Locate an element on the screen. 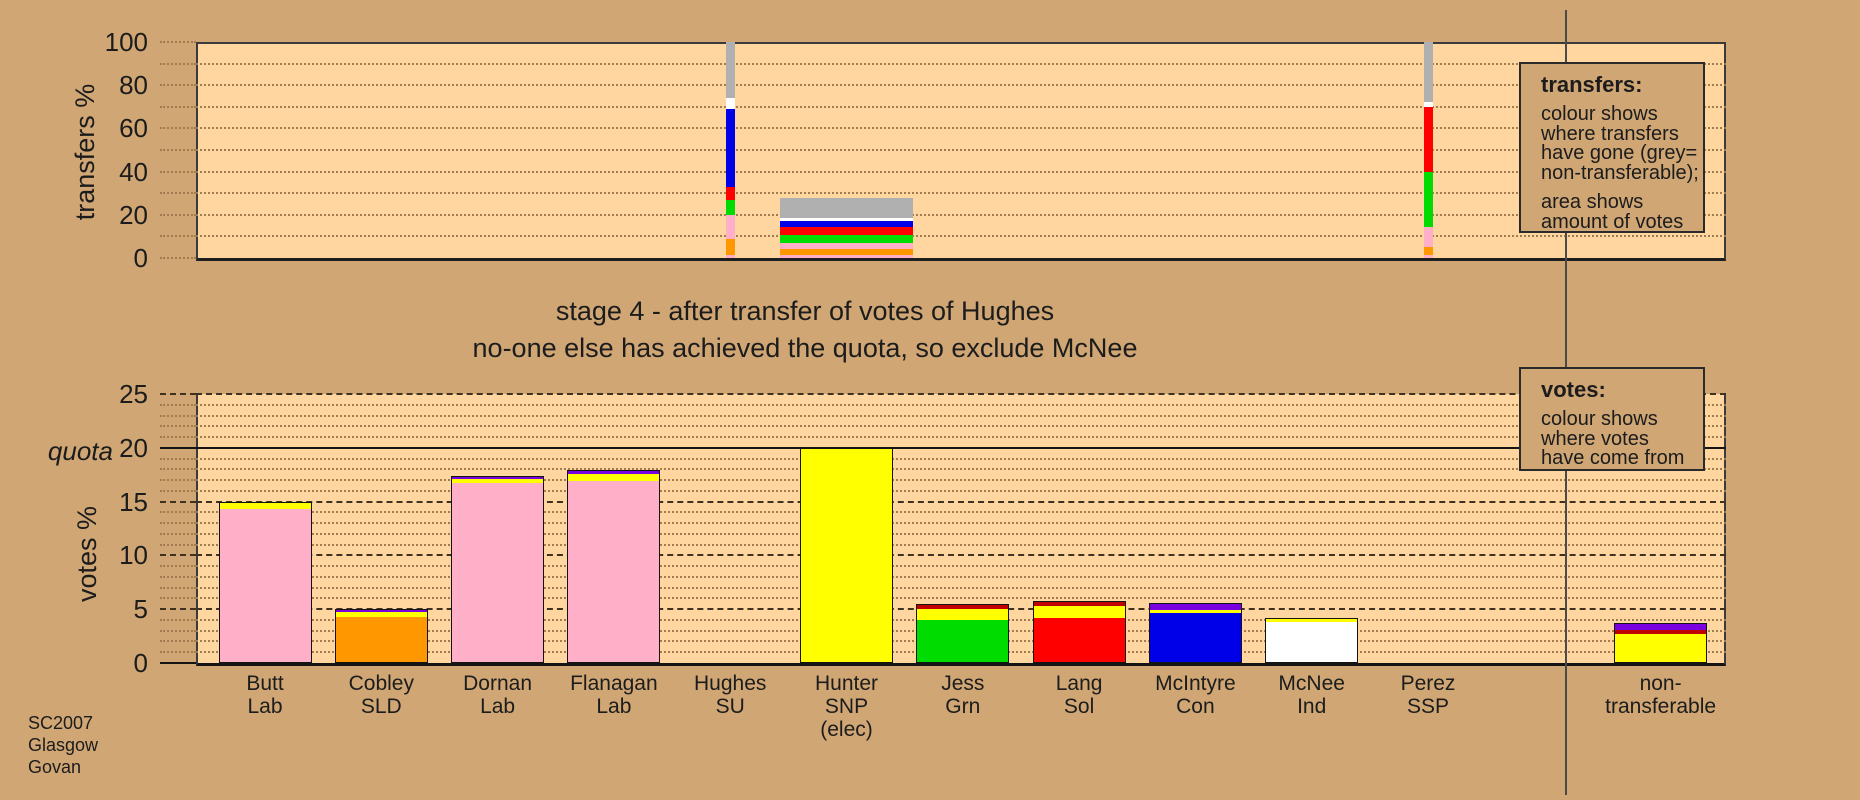 The height and width of the screenshot is (800, 1860). y-tick-label: 25 is located at coordinates (133, 394).